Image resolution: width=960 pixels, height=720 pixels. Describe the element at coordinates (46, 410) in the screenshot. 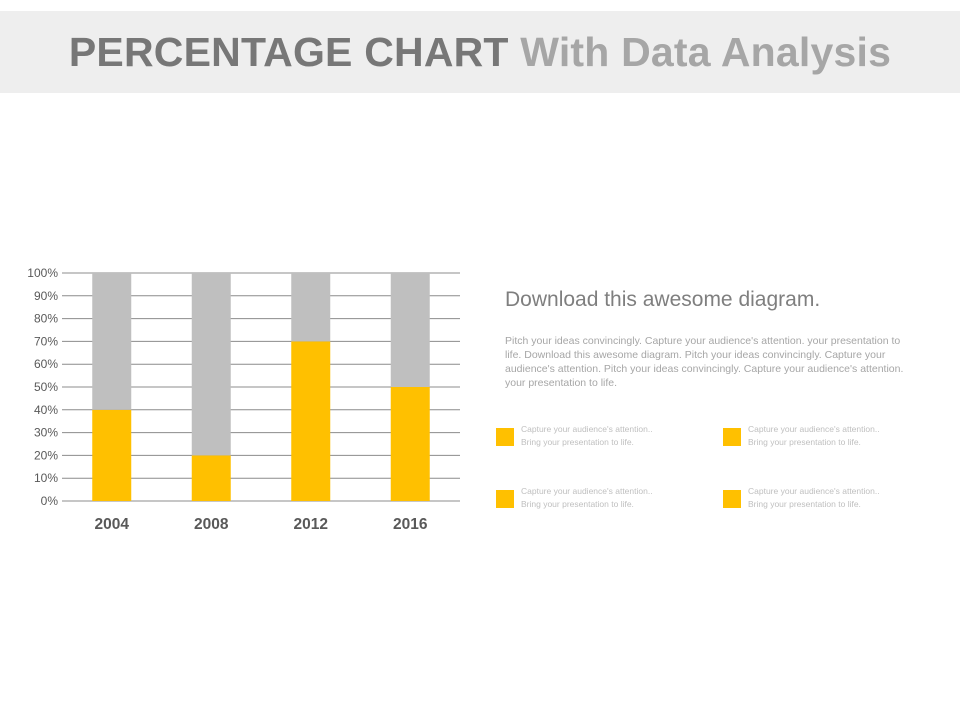

I see `y-tick-label: 40%` at that location.